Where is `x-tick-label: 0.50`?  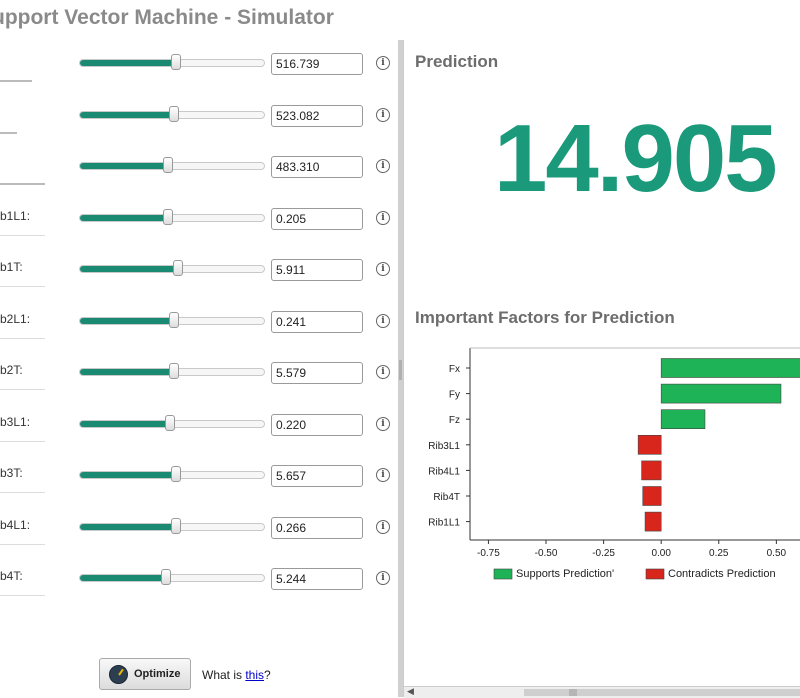 x-tick-label: 0.50 is located at coordinates (777, 553).